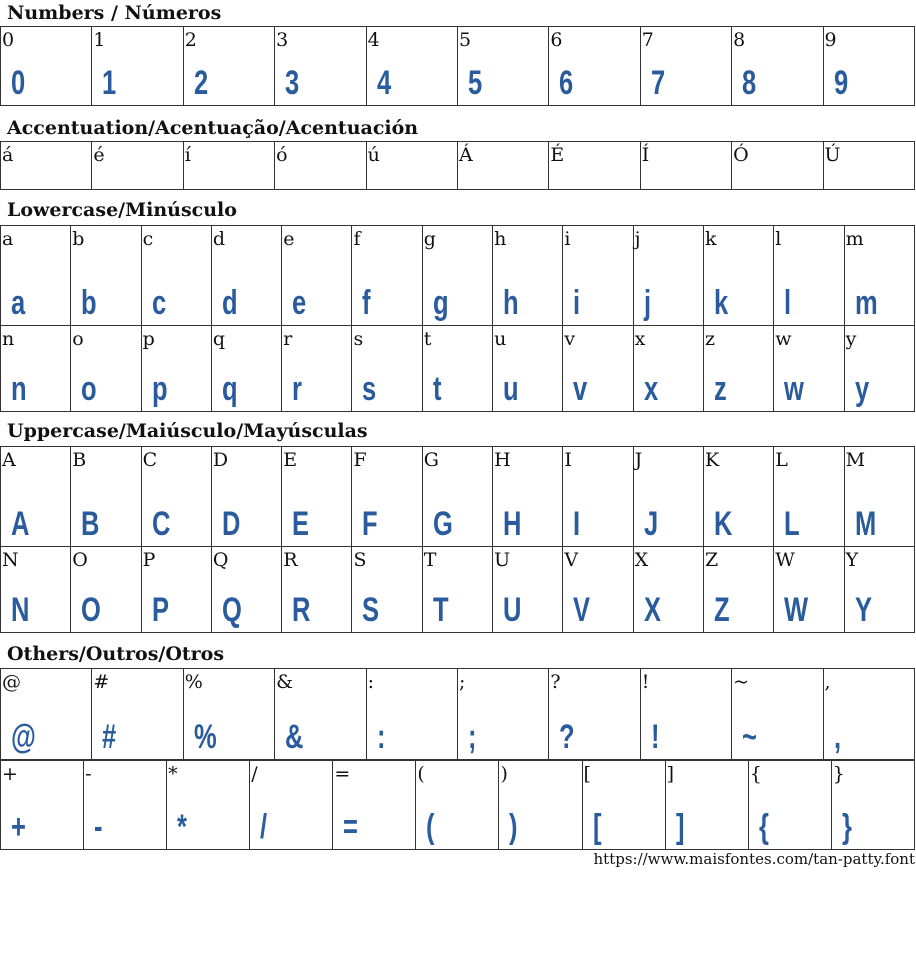 Image resolution: width=916 pixels, height=975 pixels. What do you see at coordinates (149, 560) in the screenshot?
I see `character-label: P` at bounding box center [149, 560].